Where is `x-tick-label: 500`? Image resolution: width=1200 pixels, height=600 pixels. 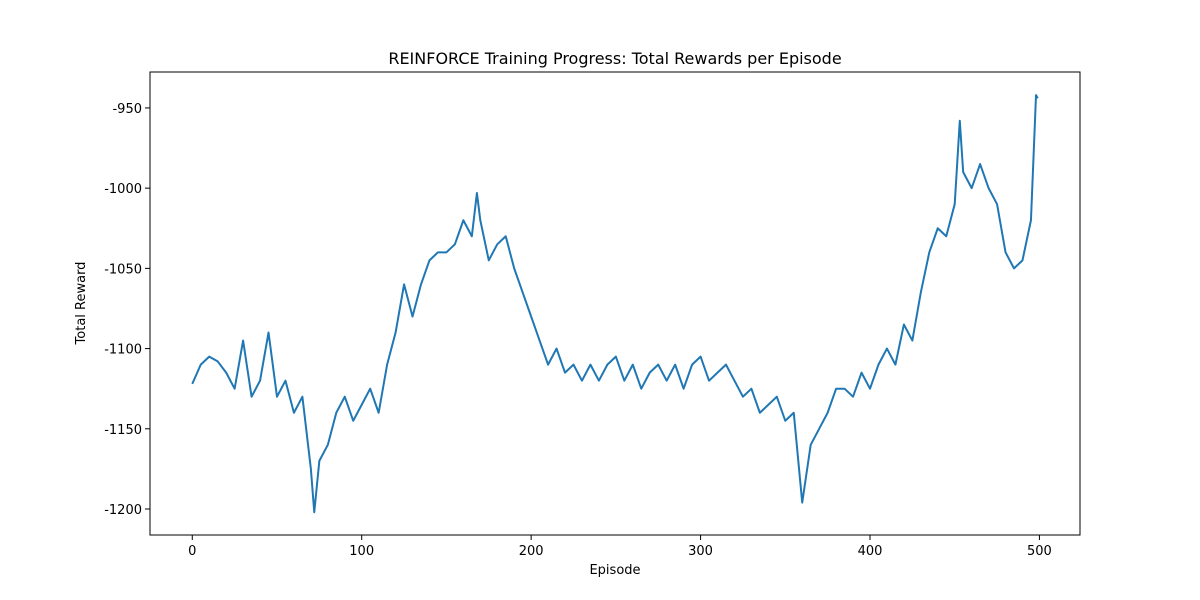
x-tick-label: 500 is located at coordinates (1039, 551).